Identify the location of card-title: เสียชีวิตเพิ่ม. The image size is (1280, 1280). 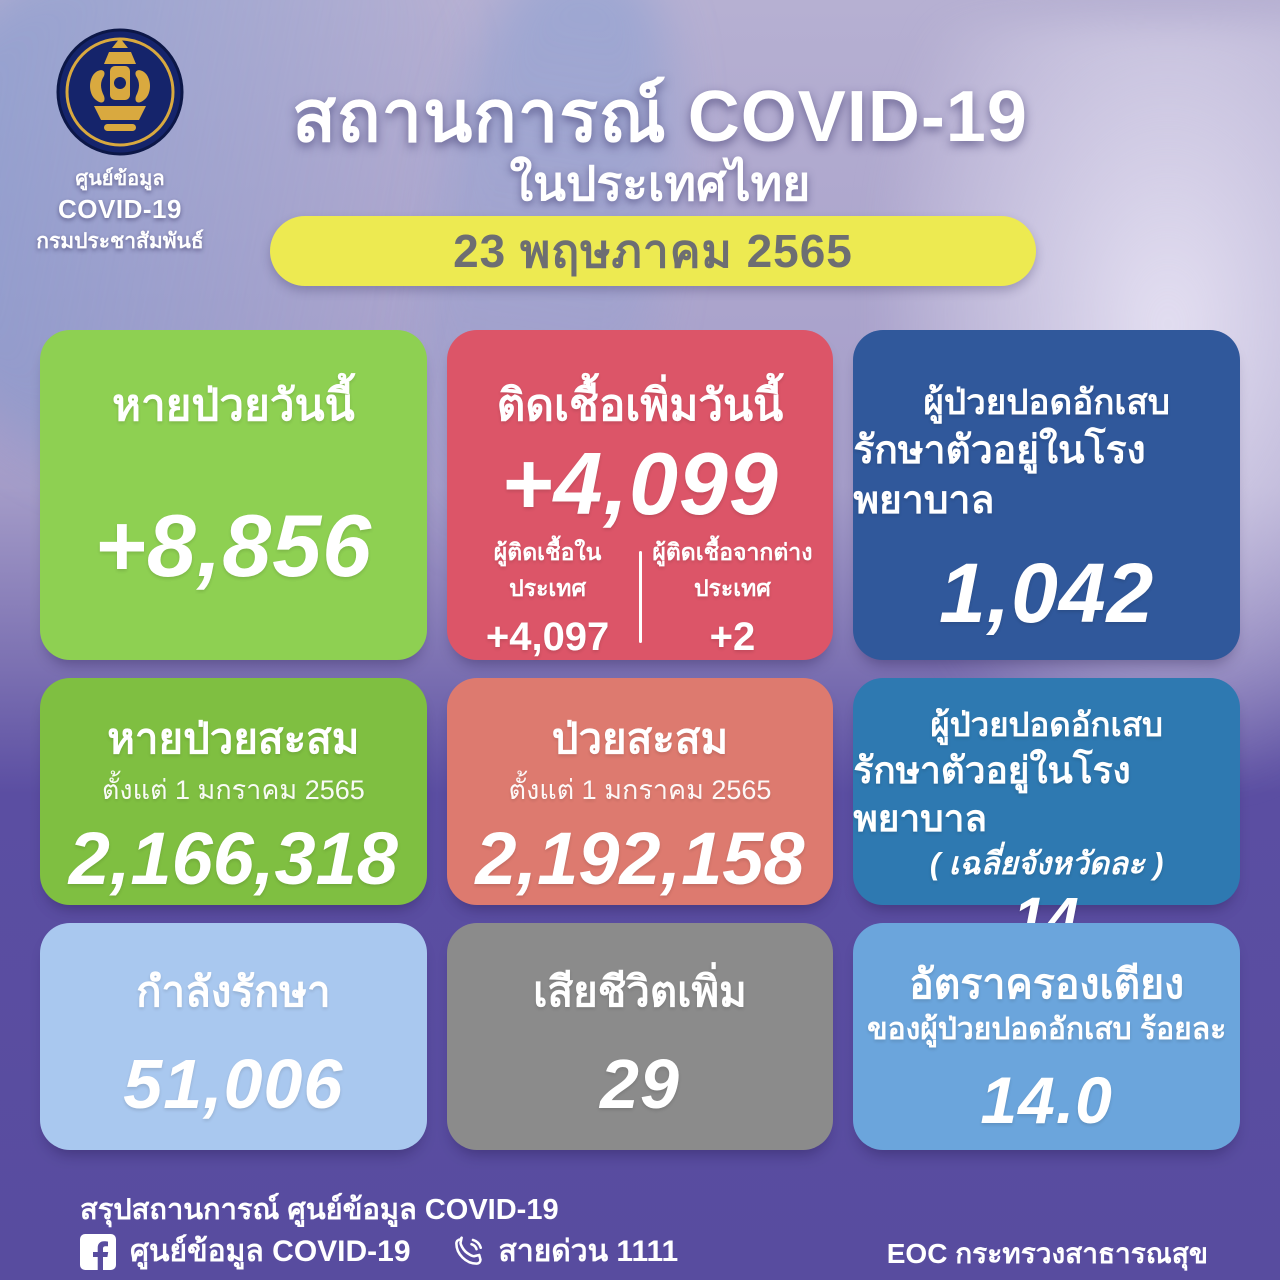
(640, 991).